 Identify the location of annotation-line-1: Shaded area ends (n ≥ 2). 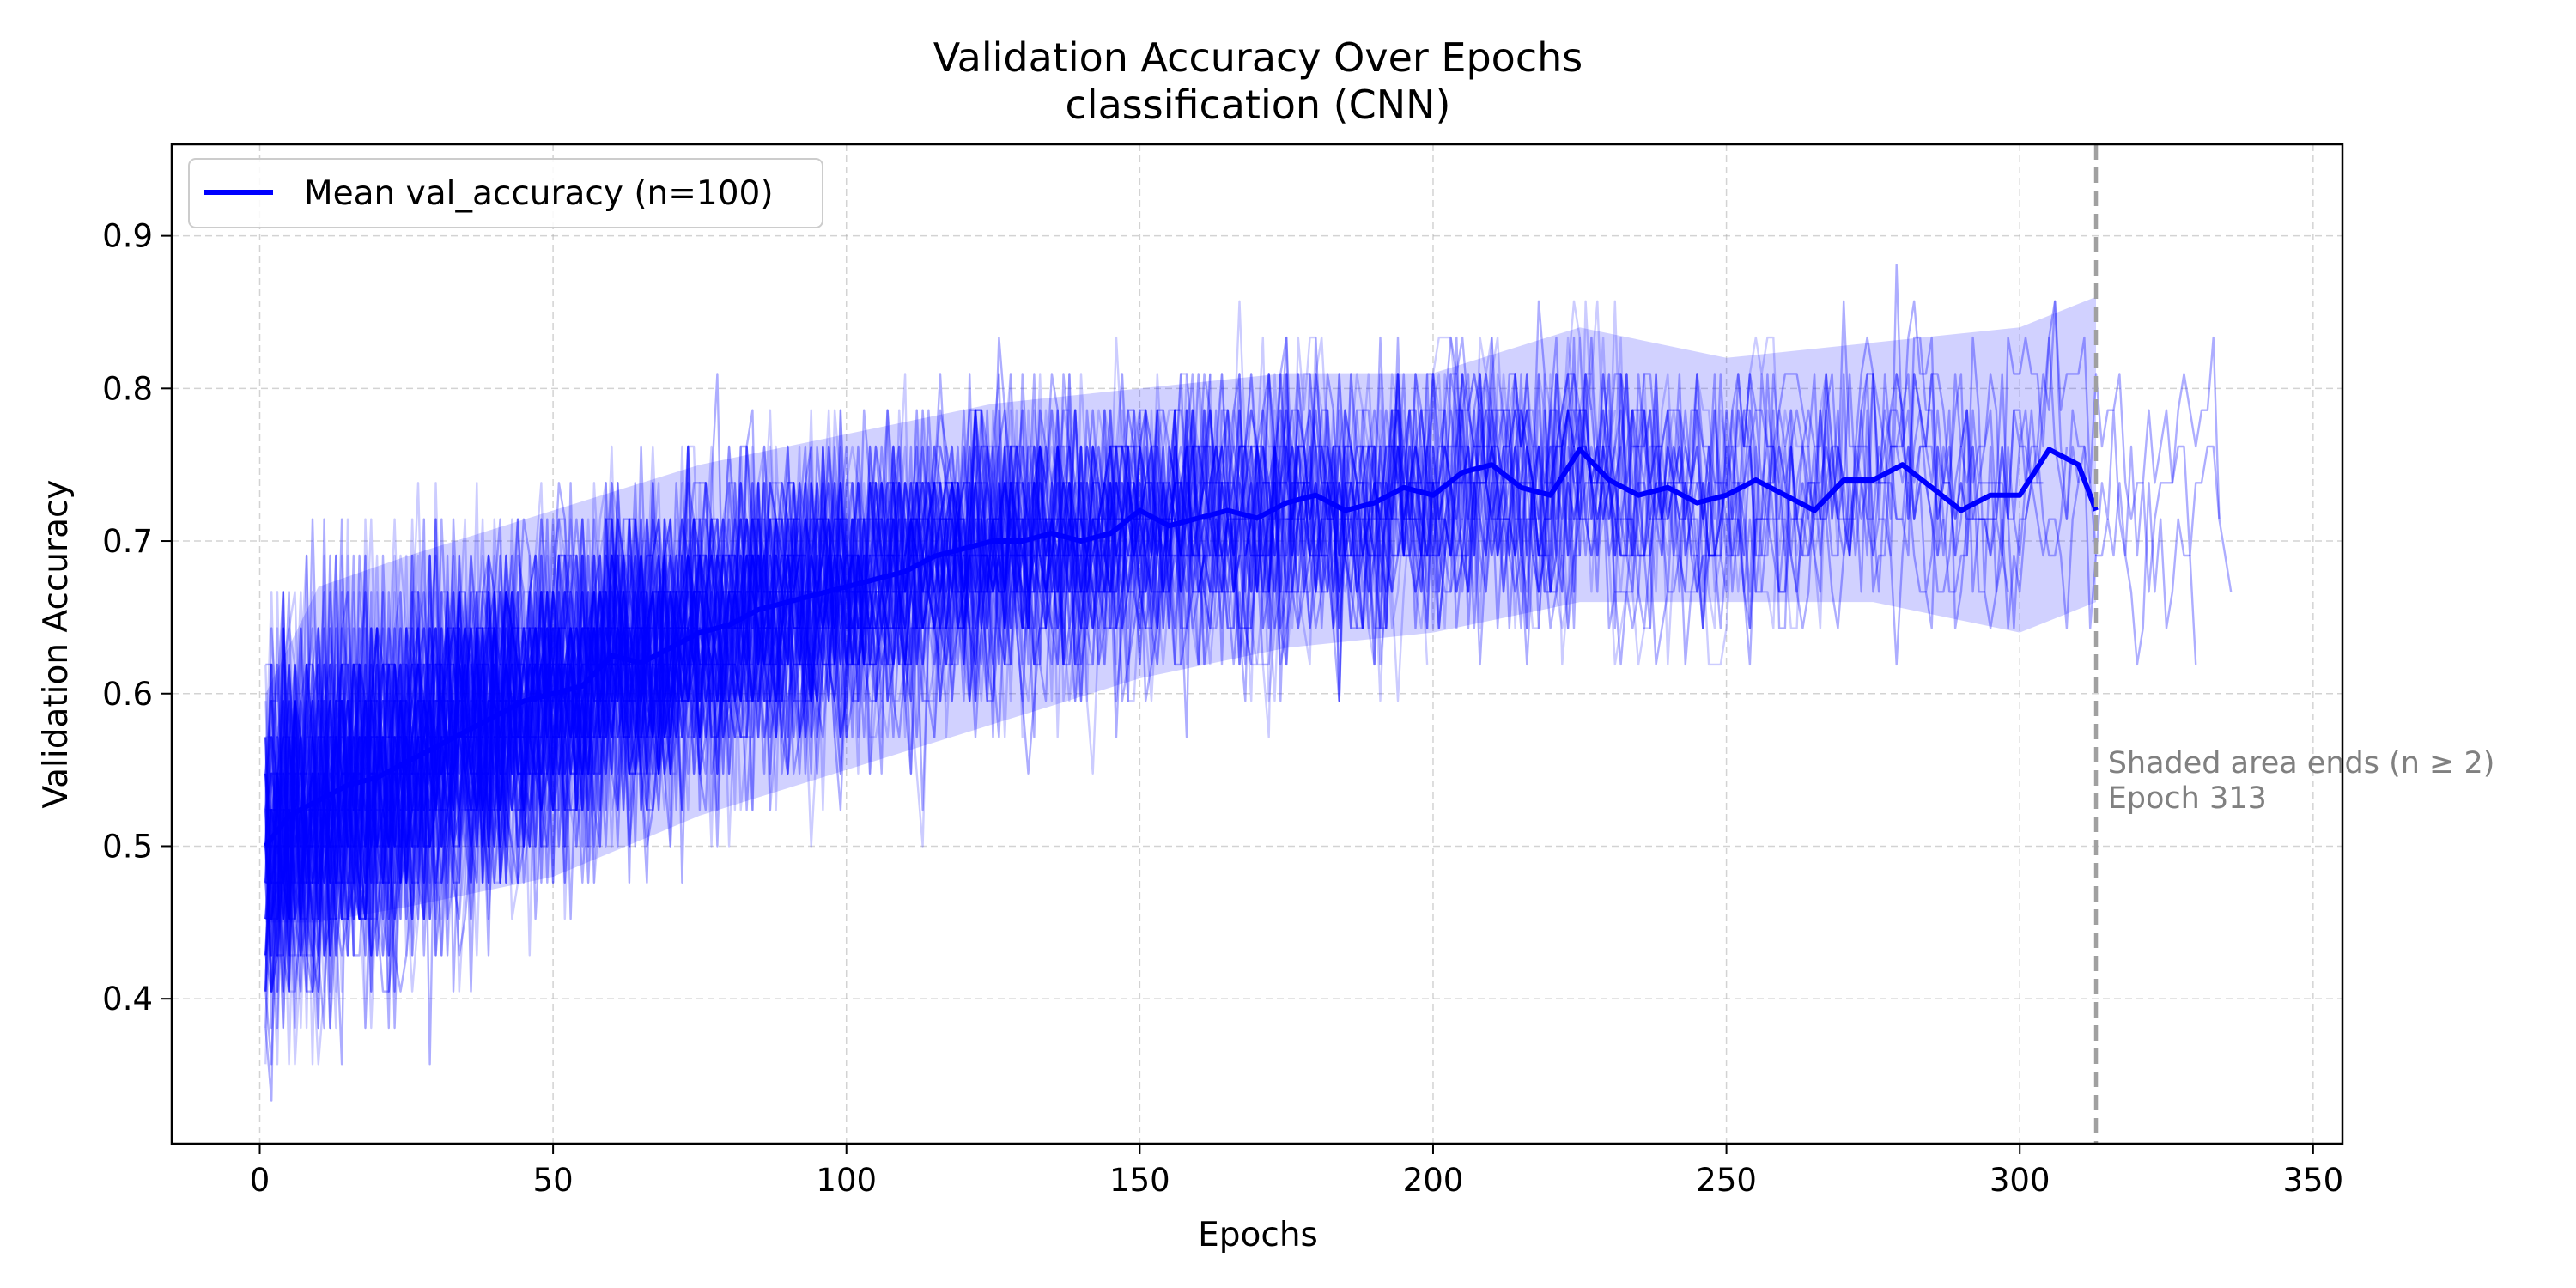
(2302, 764).